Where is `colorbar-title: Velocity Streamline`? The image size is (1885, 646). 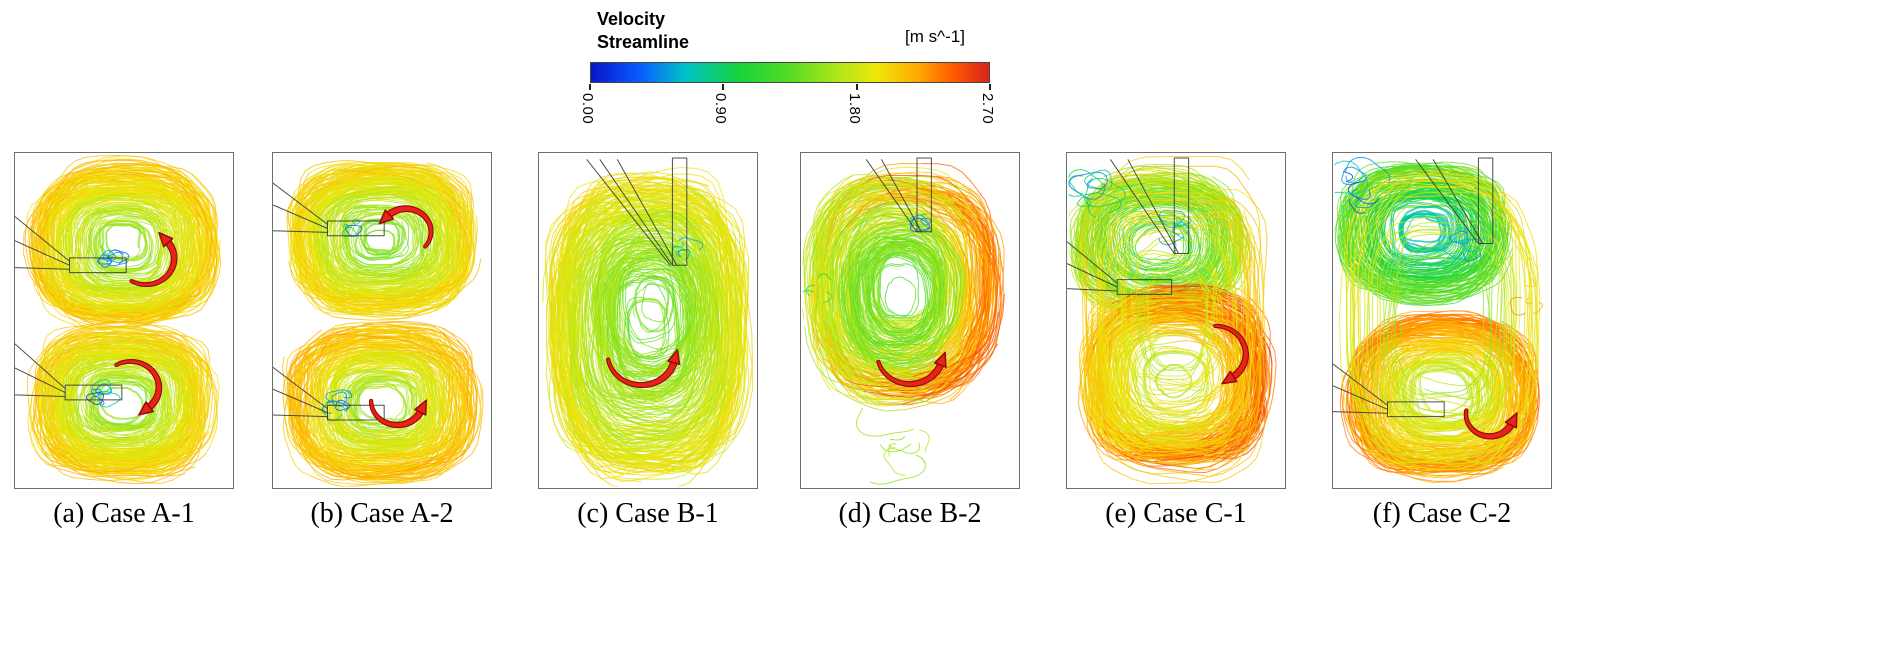
colorbar-title: Velocity Streamline is located at coordinates (643, 31).